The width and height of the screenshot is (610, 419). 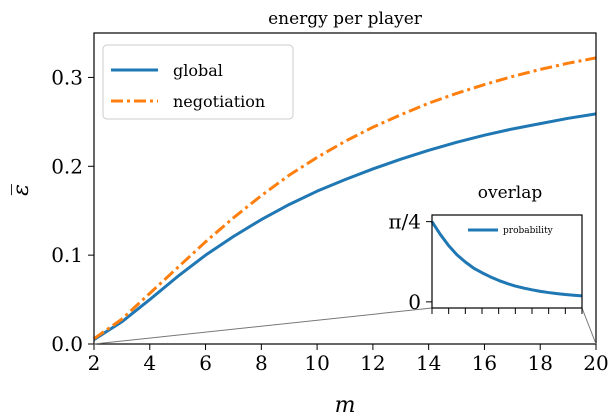 I want to click on inset-plot-area: 0 π/4, so click(x=485, y=262).